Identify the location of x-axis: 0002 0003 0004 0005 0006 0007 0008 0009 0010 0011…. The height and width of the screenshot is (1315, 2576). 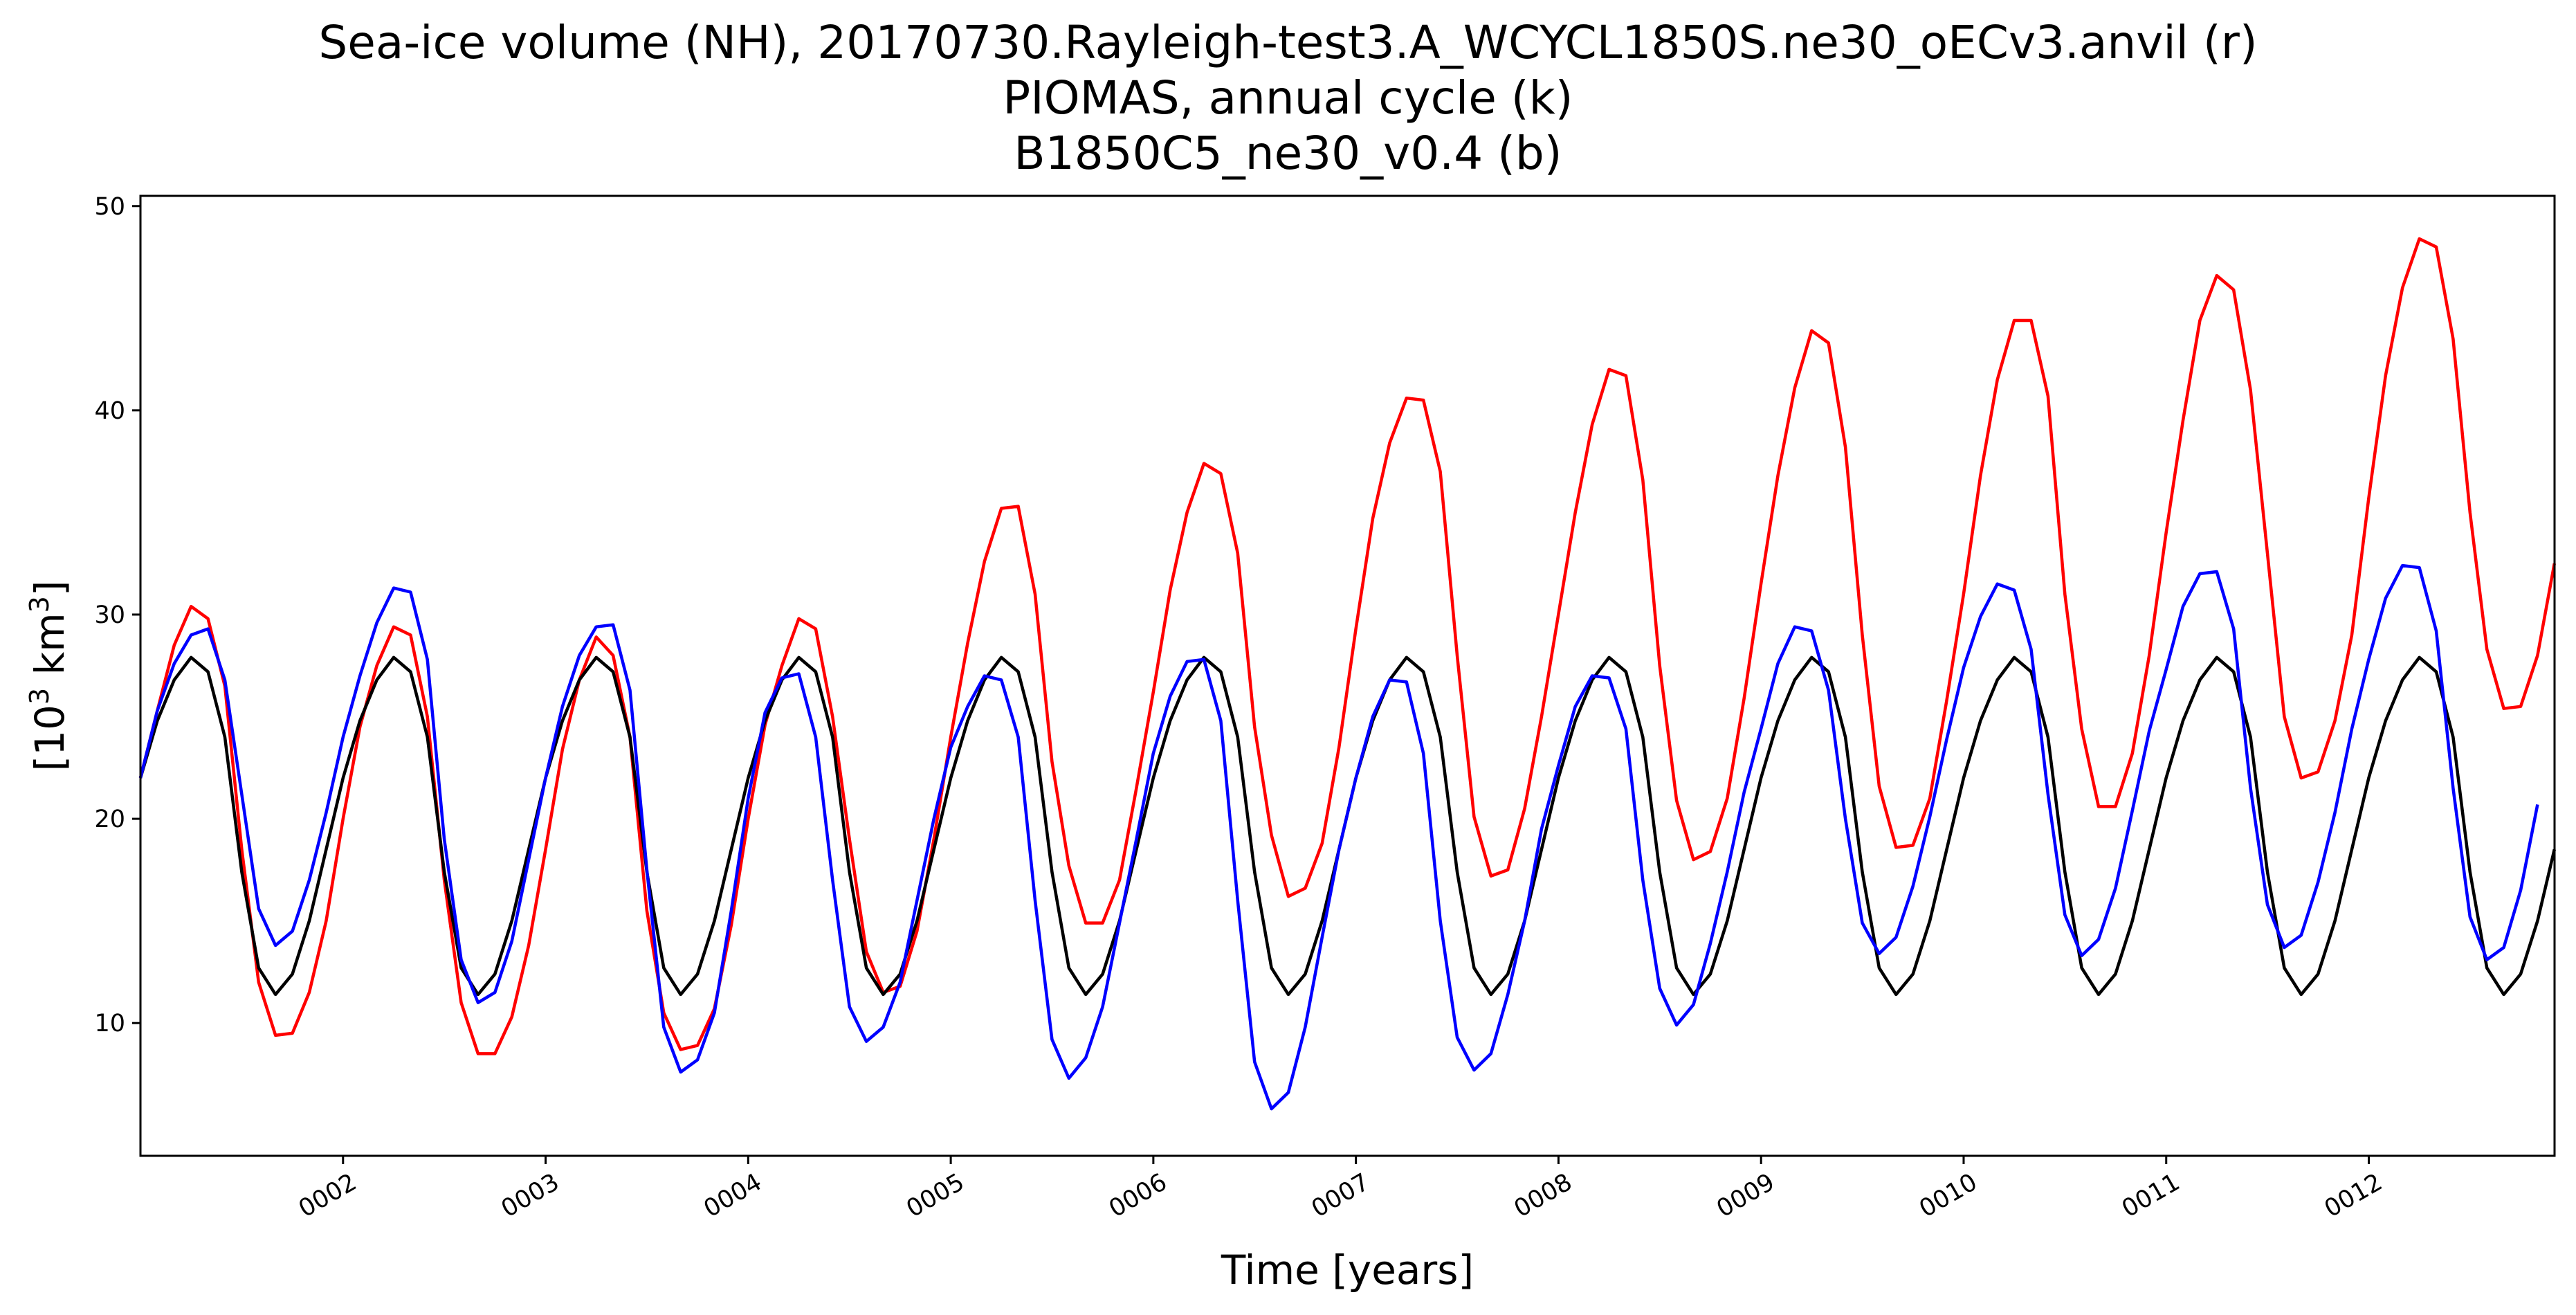
(1340, 1189).